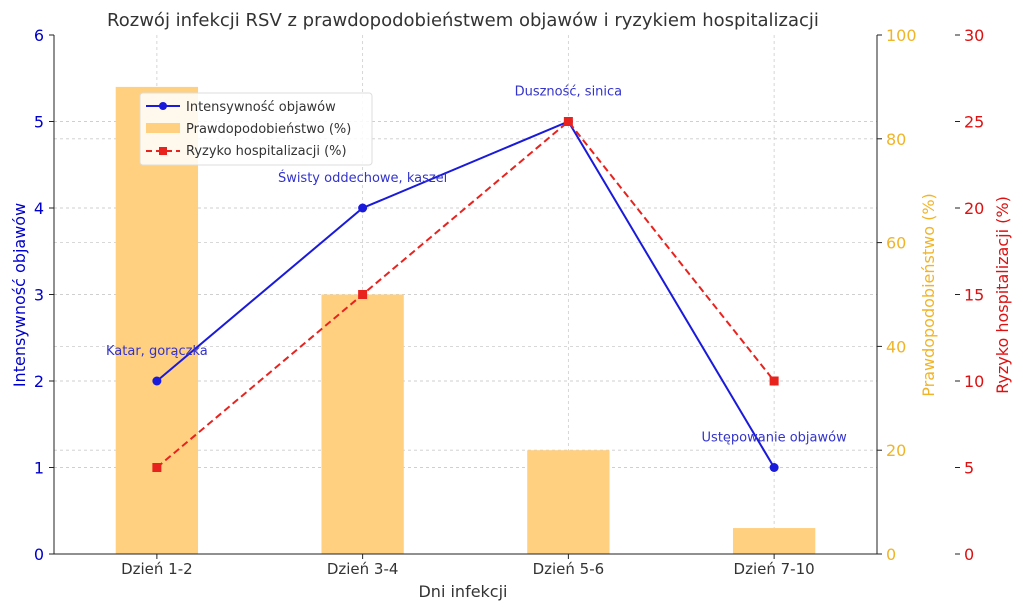  I want to click on prob-tick-label: 100, so click(901, 35).